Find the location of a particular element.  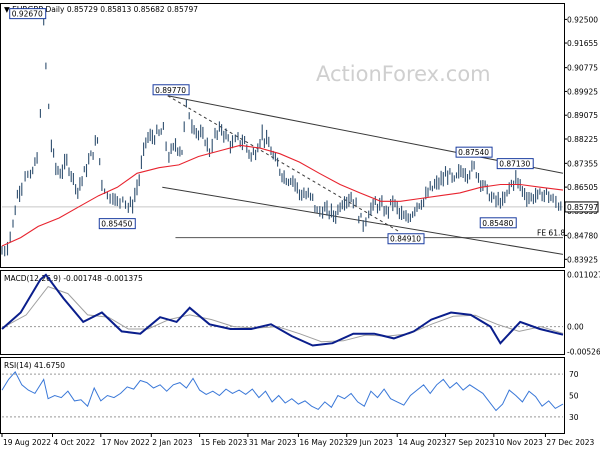

x-tick-label: 2 Jan 2023 is located at coordinates (172, 442).